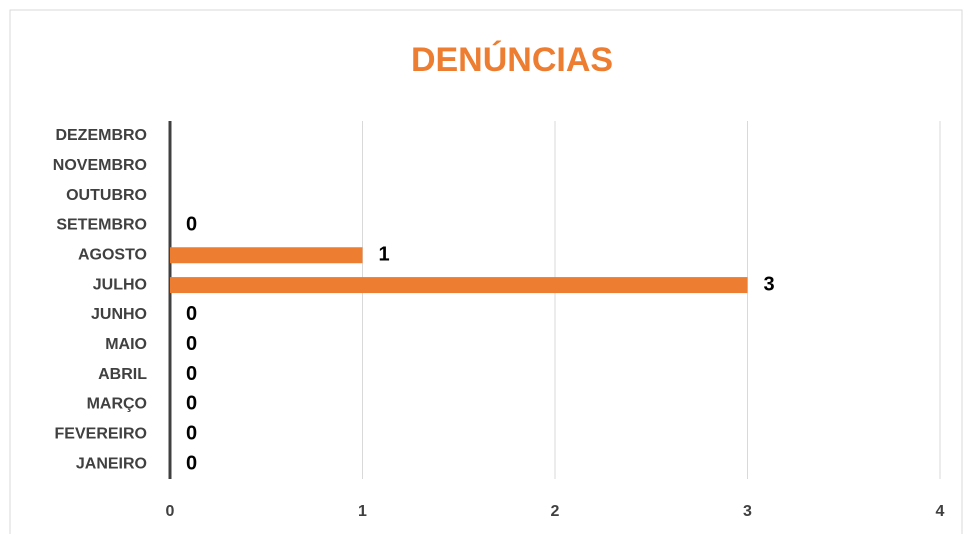  What do you see at coordinates (111, 463) in the screenshot?
I see `y-tick-label: JANEIRO` at bounding box center [111, 463].